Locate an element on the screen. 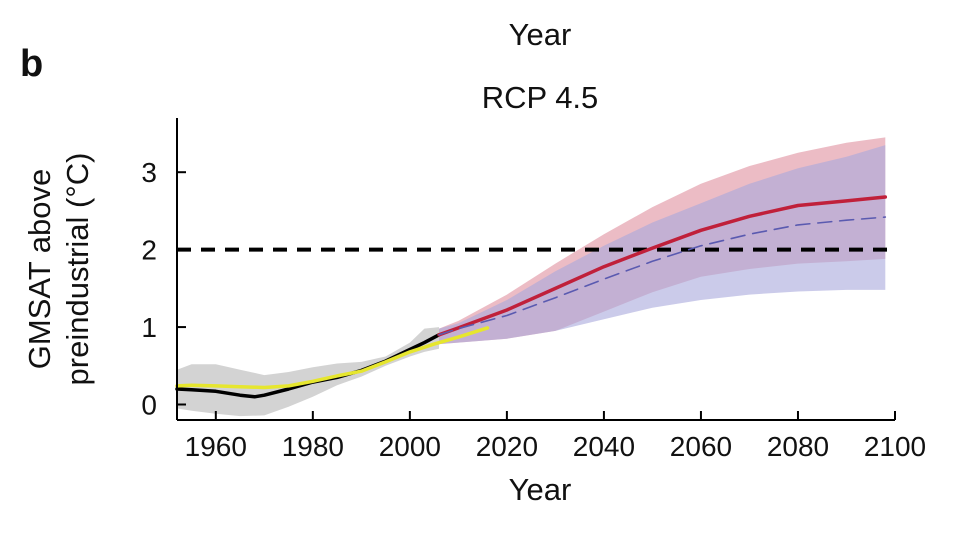  series-blue-dashed-line is located at coordinates (662, 276).